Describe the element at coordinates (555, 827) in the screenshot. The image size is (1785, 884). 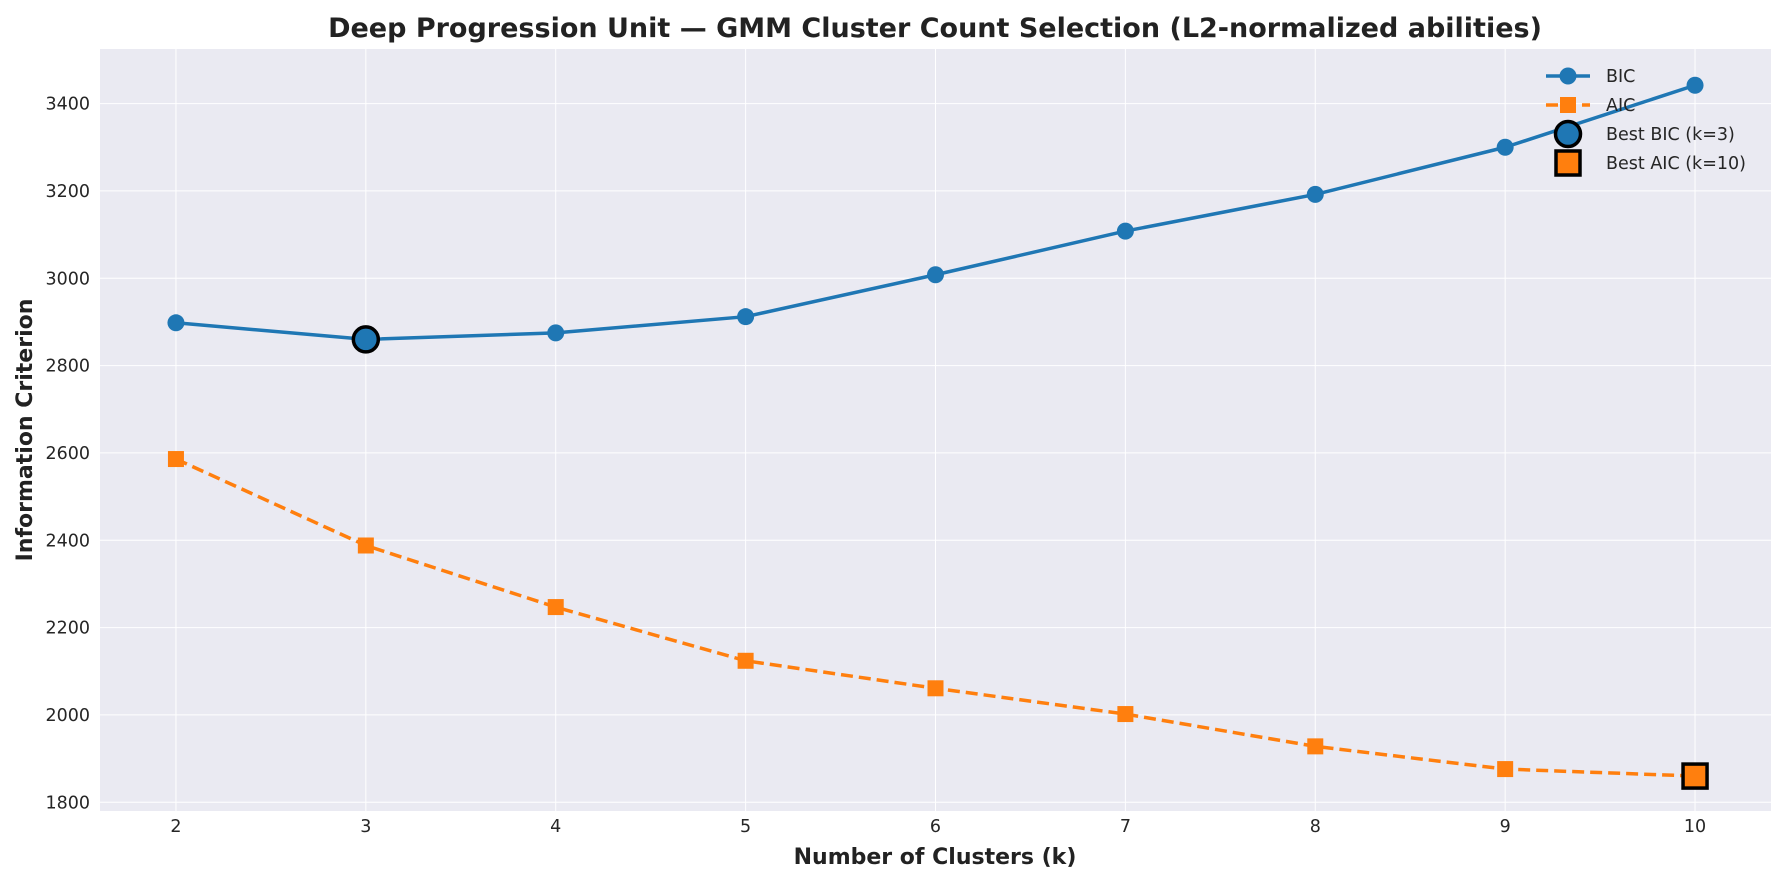
I see `x-tick-label: 4` at that location.